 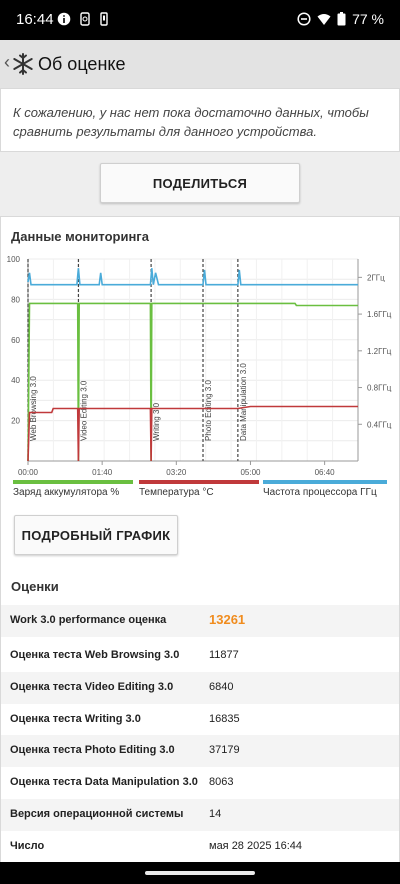 I want to click on status-time: 16:44, so click(x=35, y=19).